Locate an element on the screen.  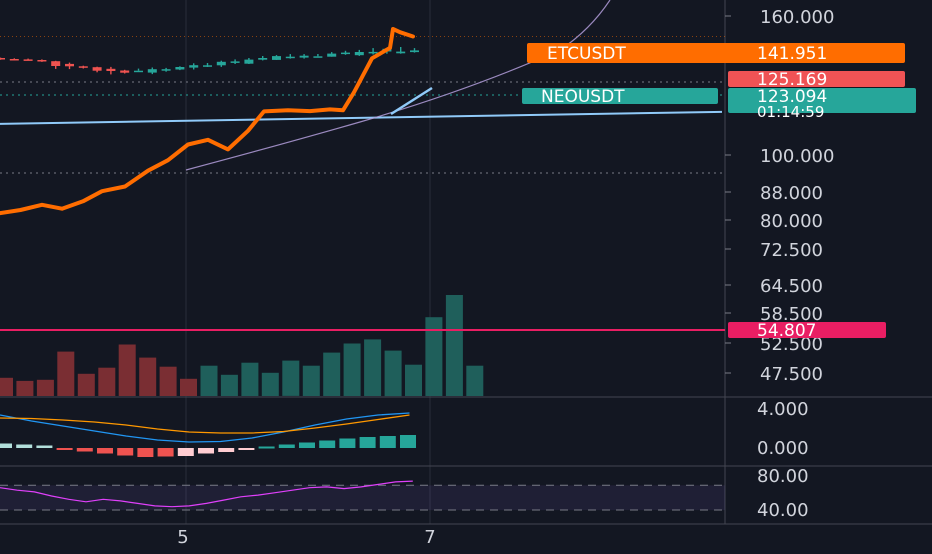
etc-price-badge is located at coordinates (716, 53).